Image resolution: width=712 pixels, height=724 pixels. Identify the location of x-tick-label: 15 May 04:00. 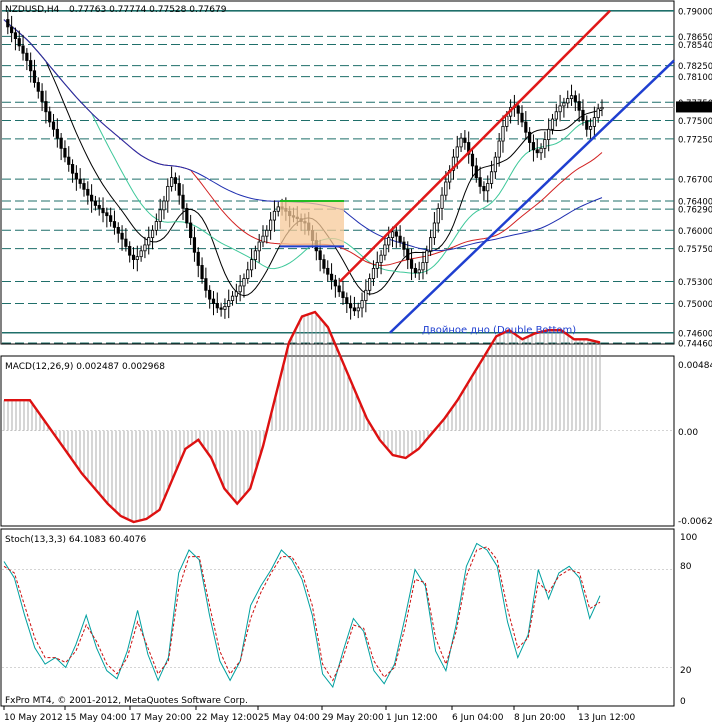
(96, 718).